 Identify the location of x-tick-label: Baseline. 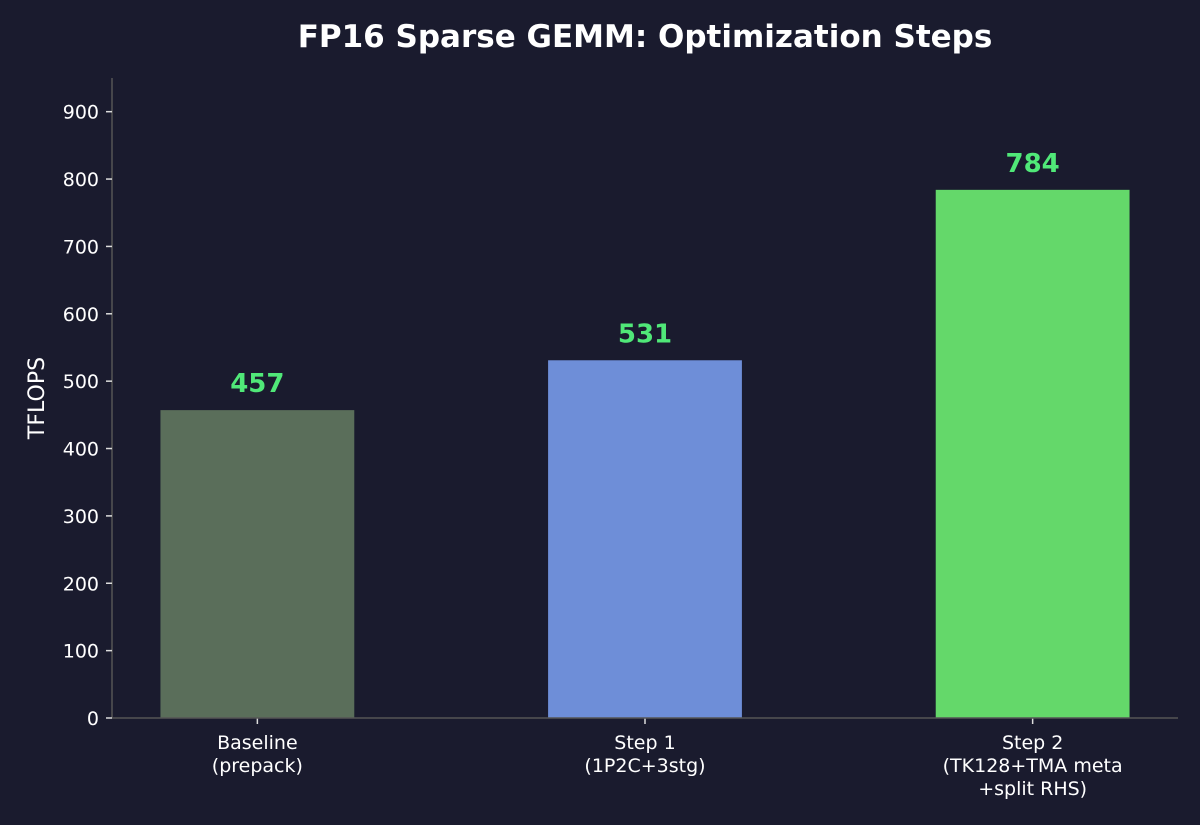
(257, 743).